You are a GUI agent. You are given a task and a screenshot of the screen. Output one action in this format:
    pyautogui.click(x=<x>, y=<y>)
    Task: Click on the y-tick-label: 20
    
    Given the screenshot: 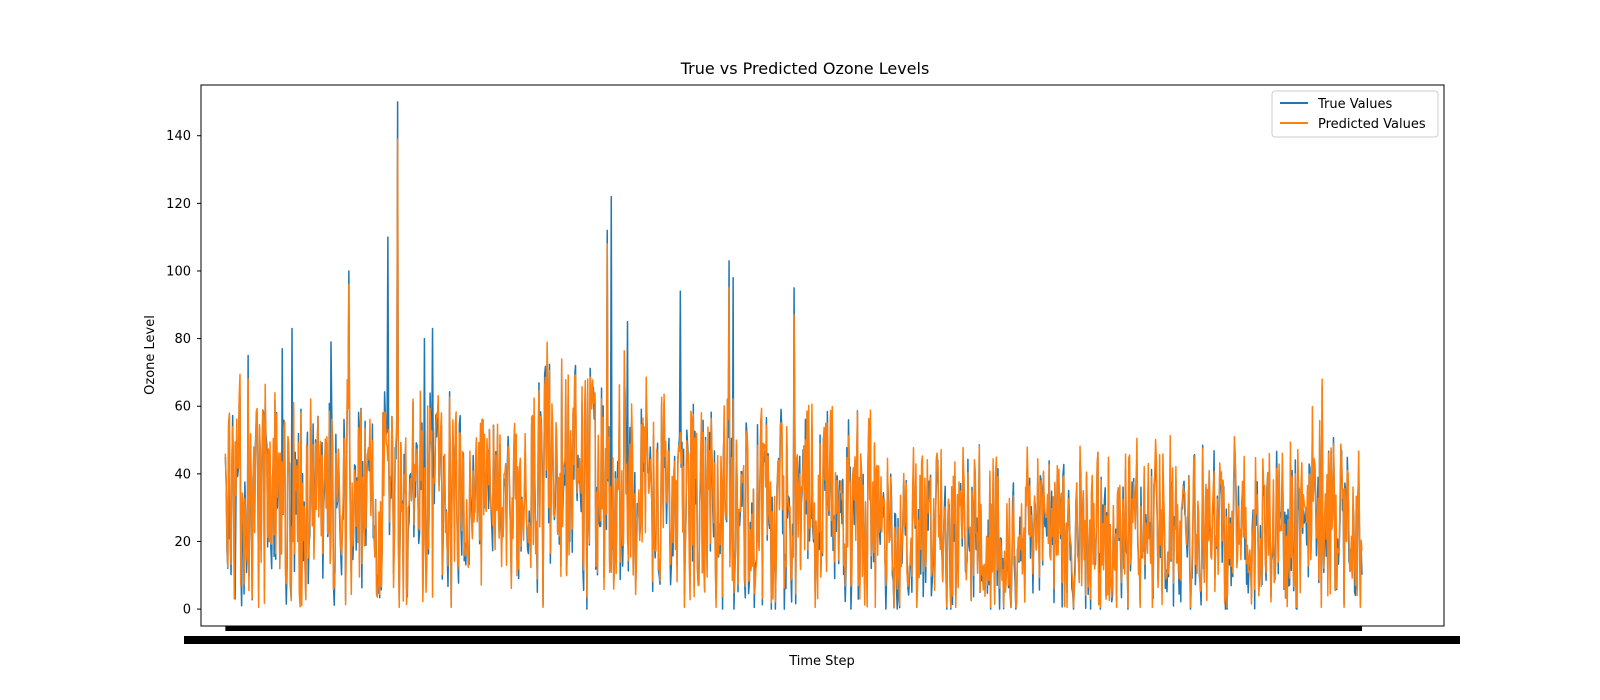 What is the action you would take?
    pyautogui.click(x=182, y=542)
    